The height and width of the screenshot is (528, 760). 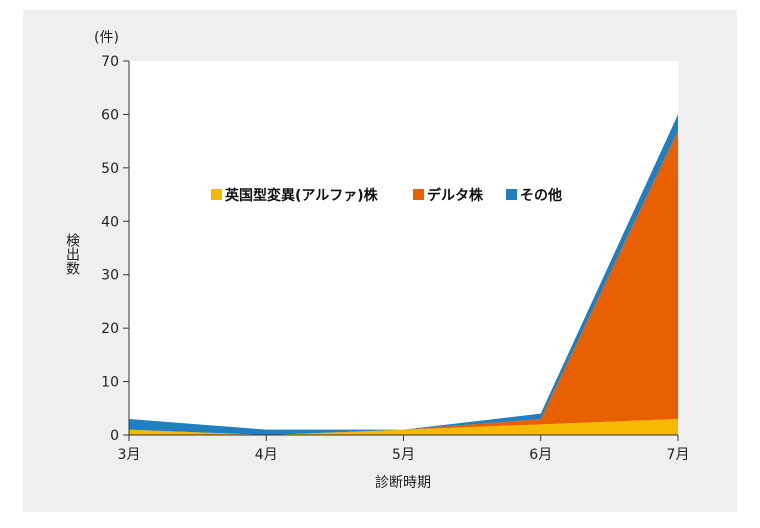 I want to click on x-tick-label: 6月, so click(x=540, y=455).